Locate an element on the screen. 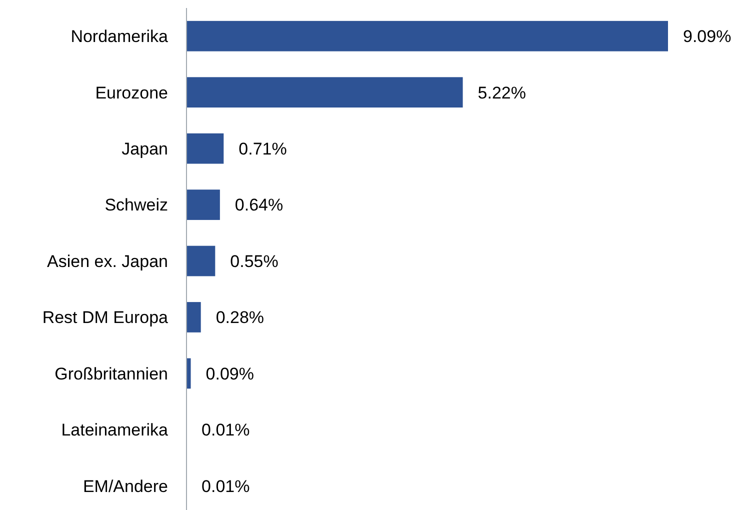 The height and width of the screenshot is (510, 746). data-label: 0.55% is located at coordinates (254, 261).